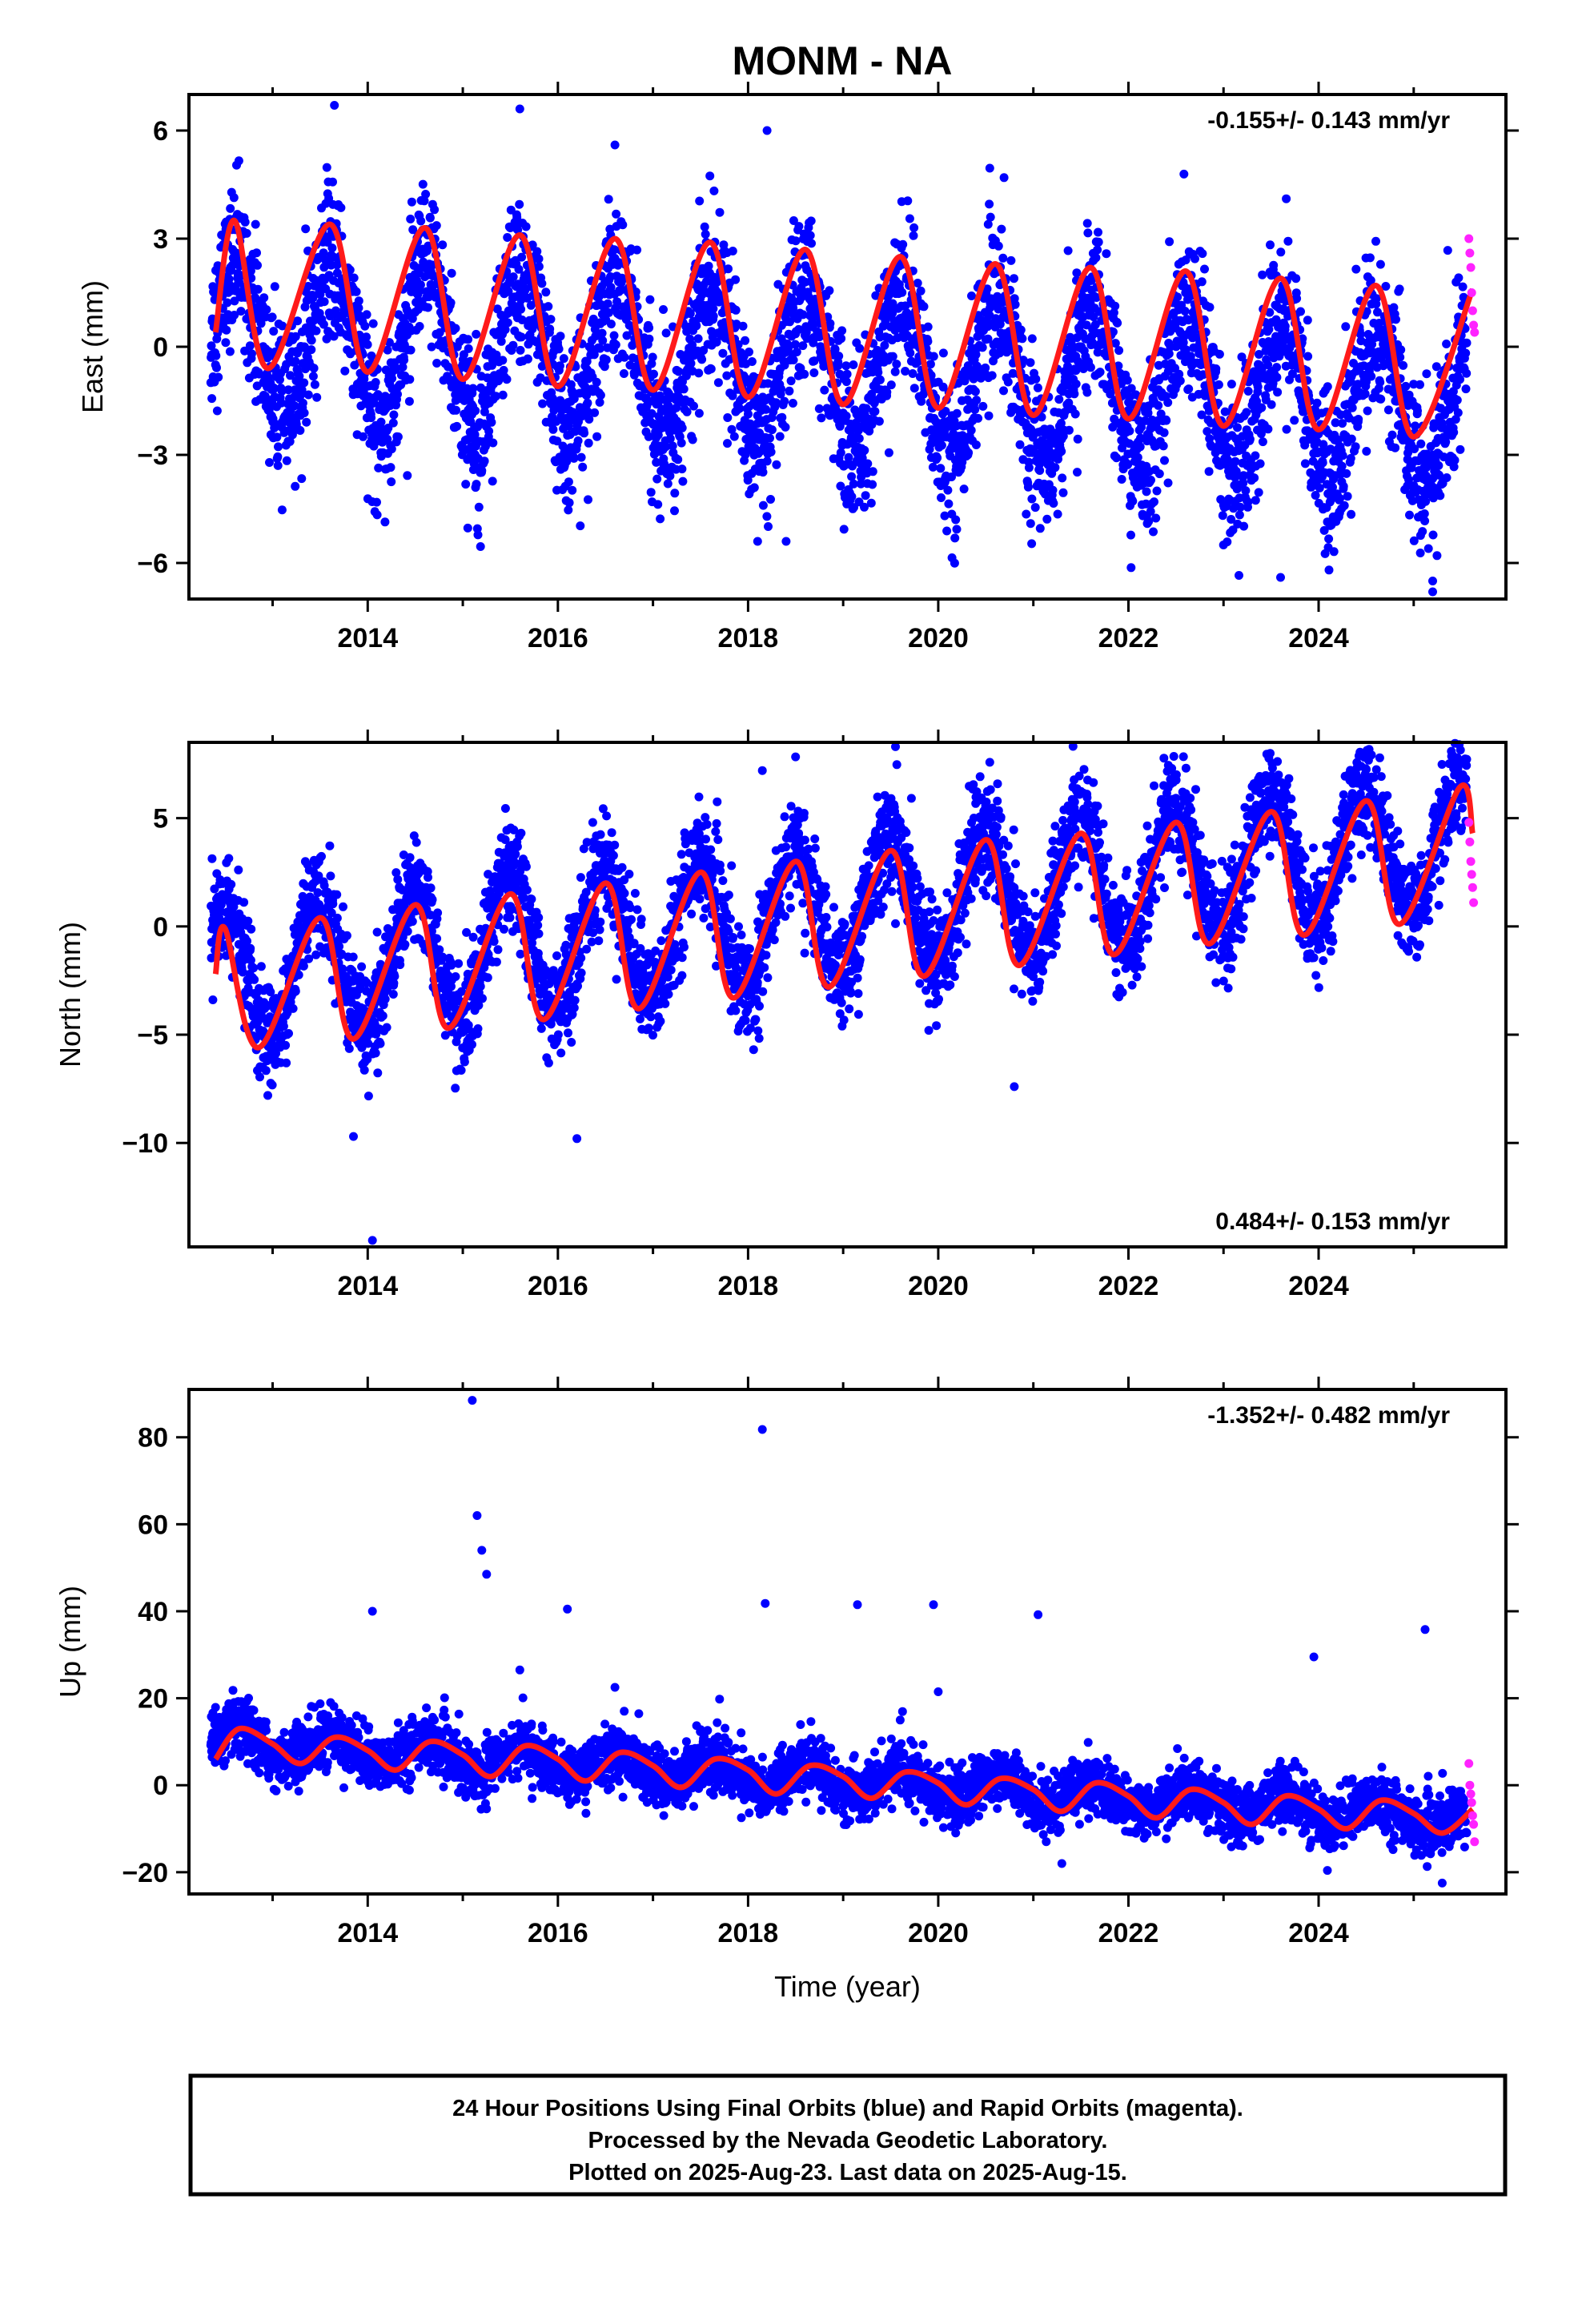 The height and width of the screenshot is (2324, 1582). What do you see at coordinates (152, 456) in the screenshot?
I see `y-tick-label: −3` at bounding box center [152, 456].